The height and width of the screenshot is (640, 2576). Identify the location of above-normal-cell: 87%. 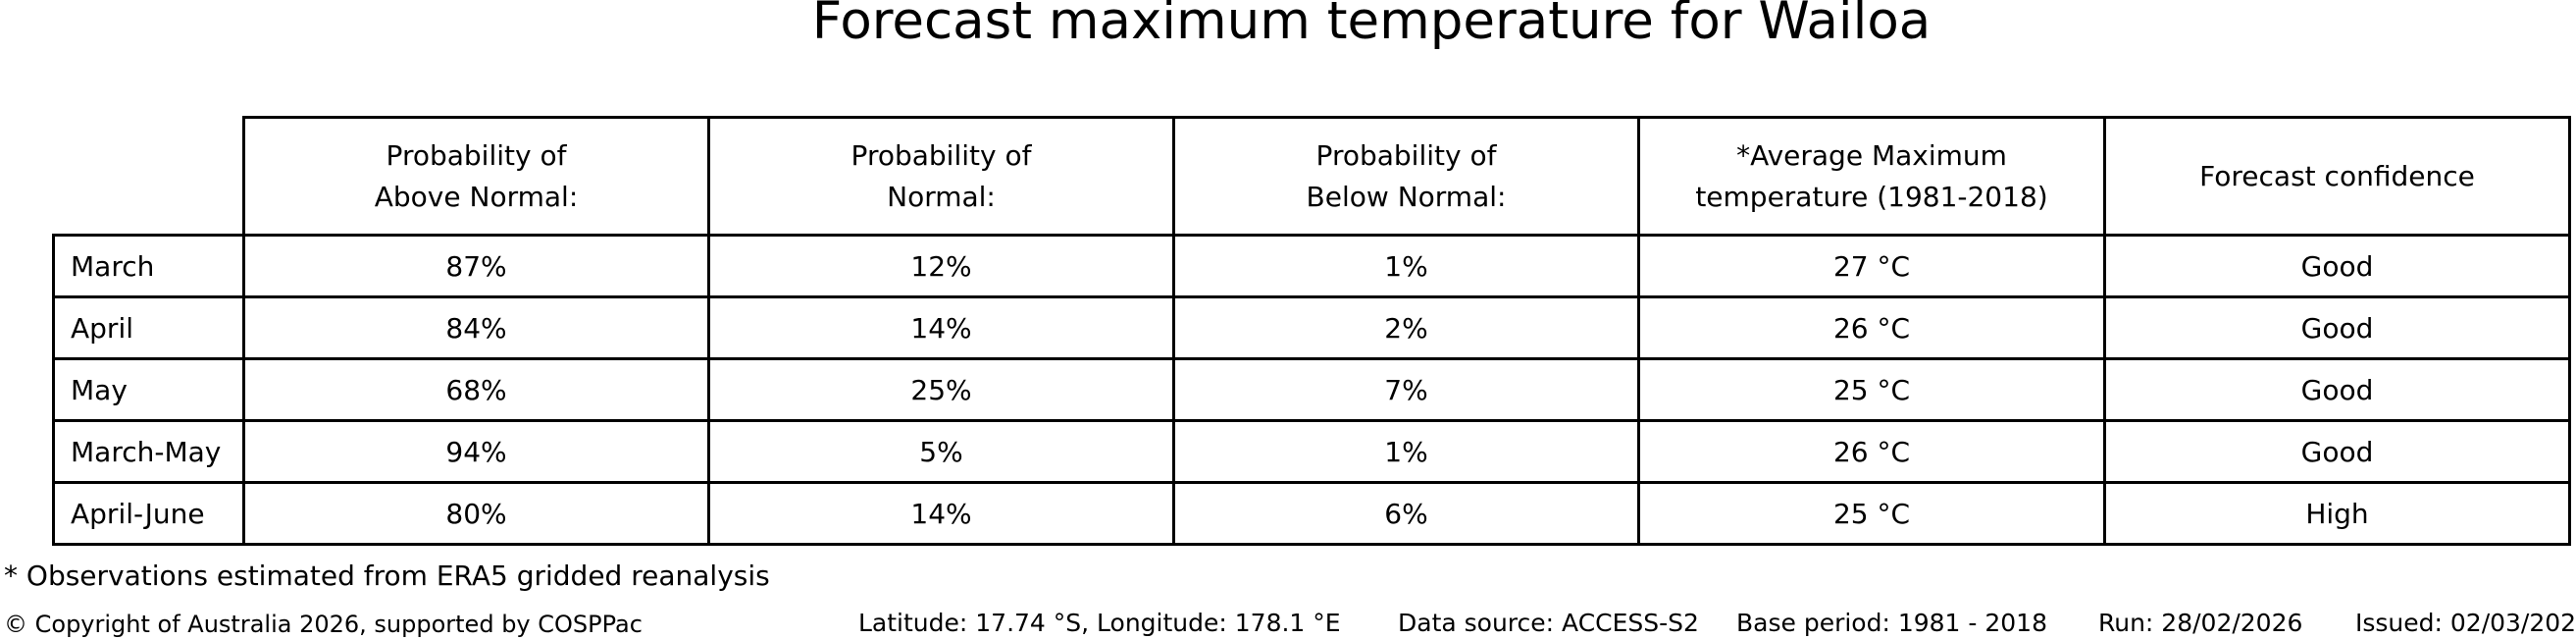
(476, 266).